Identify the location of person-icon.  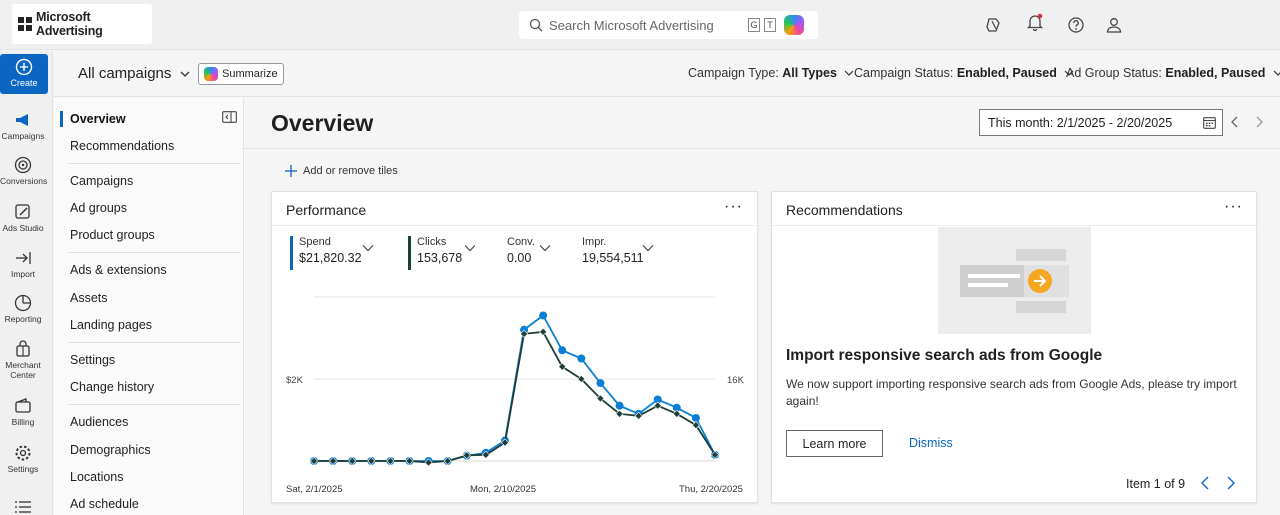
(1114, 25).